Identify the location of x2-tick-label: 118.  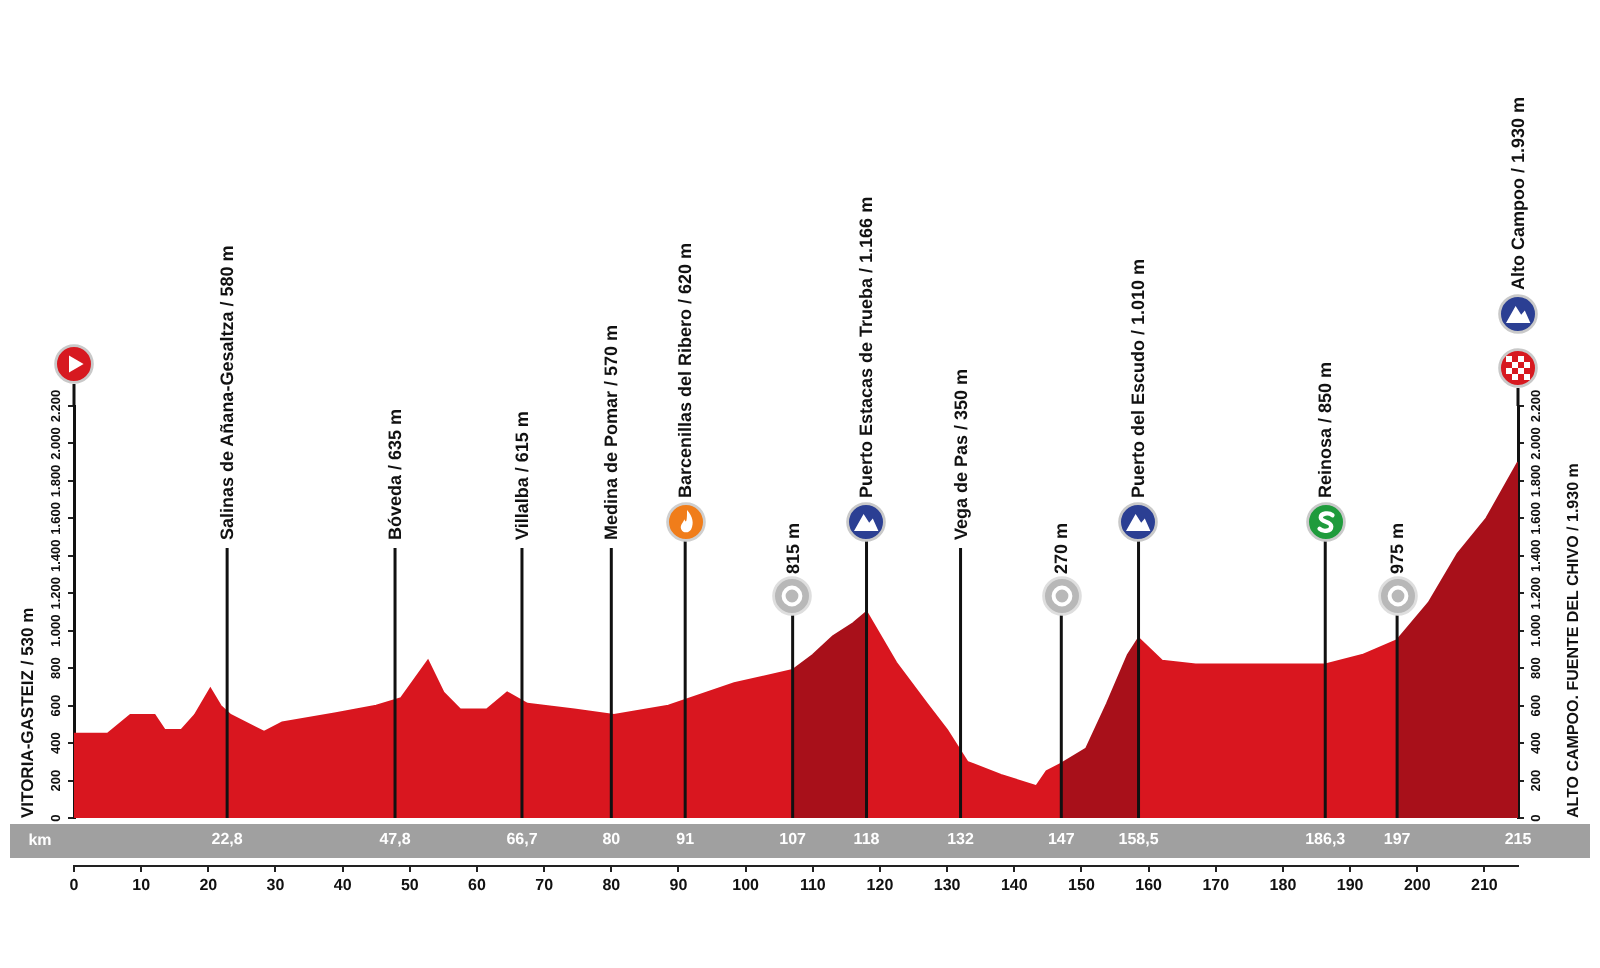
(867, 839).